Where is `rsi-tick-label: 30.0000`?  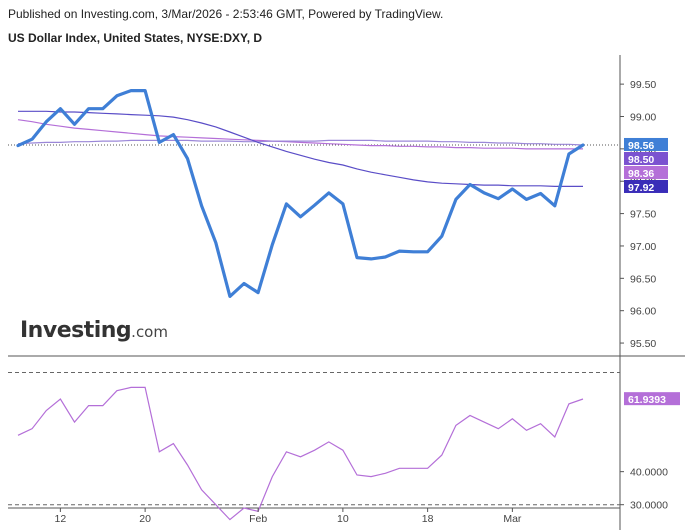
rsi-tick-label: 30.0000 is located at coordinates (649, 506).